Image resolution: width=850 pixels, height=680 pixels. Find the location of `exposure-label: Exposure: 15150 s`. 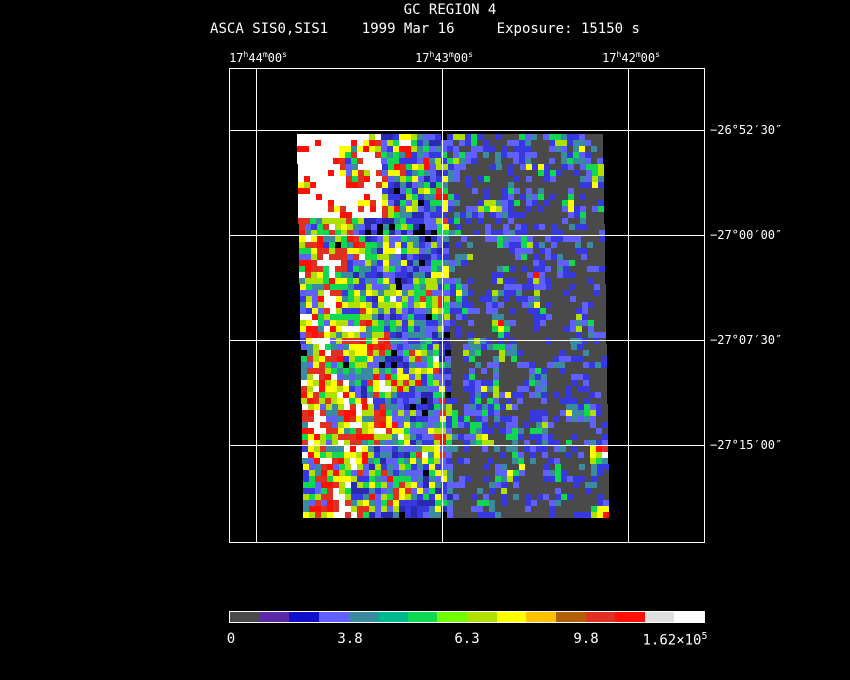

exposure-label: Exposure: 15150 s is located at coordinates (568, 29).